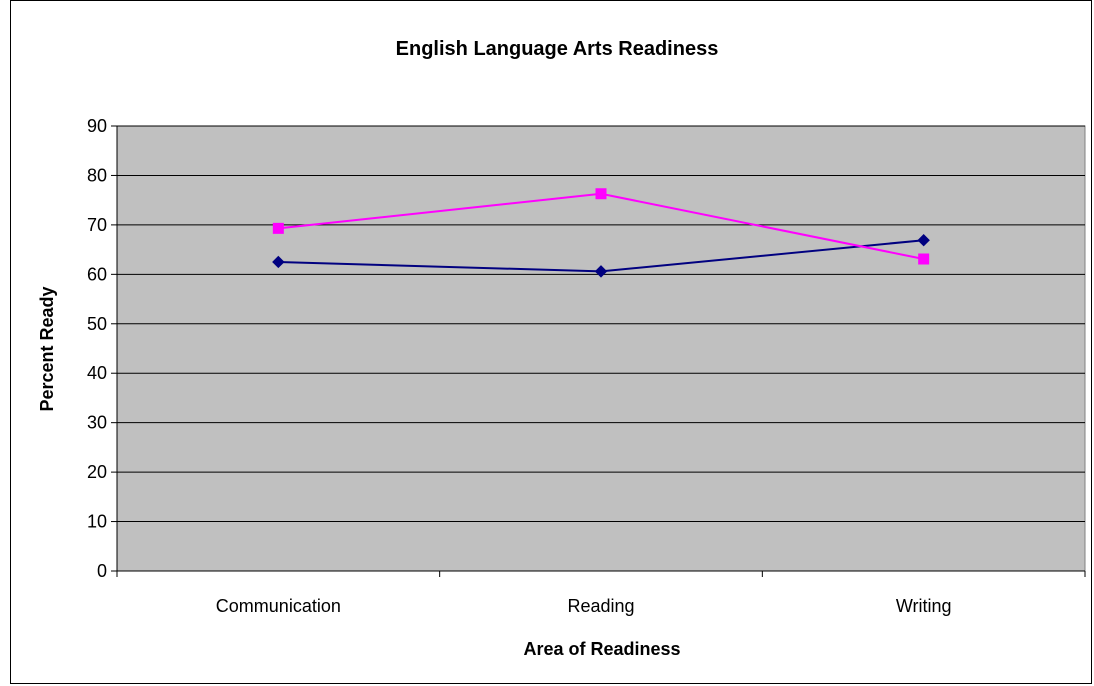 This screenshot has height=686, width=1094. I want to click on x-axis-title: Area of Readiness, so click(601, 649).